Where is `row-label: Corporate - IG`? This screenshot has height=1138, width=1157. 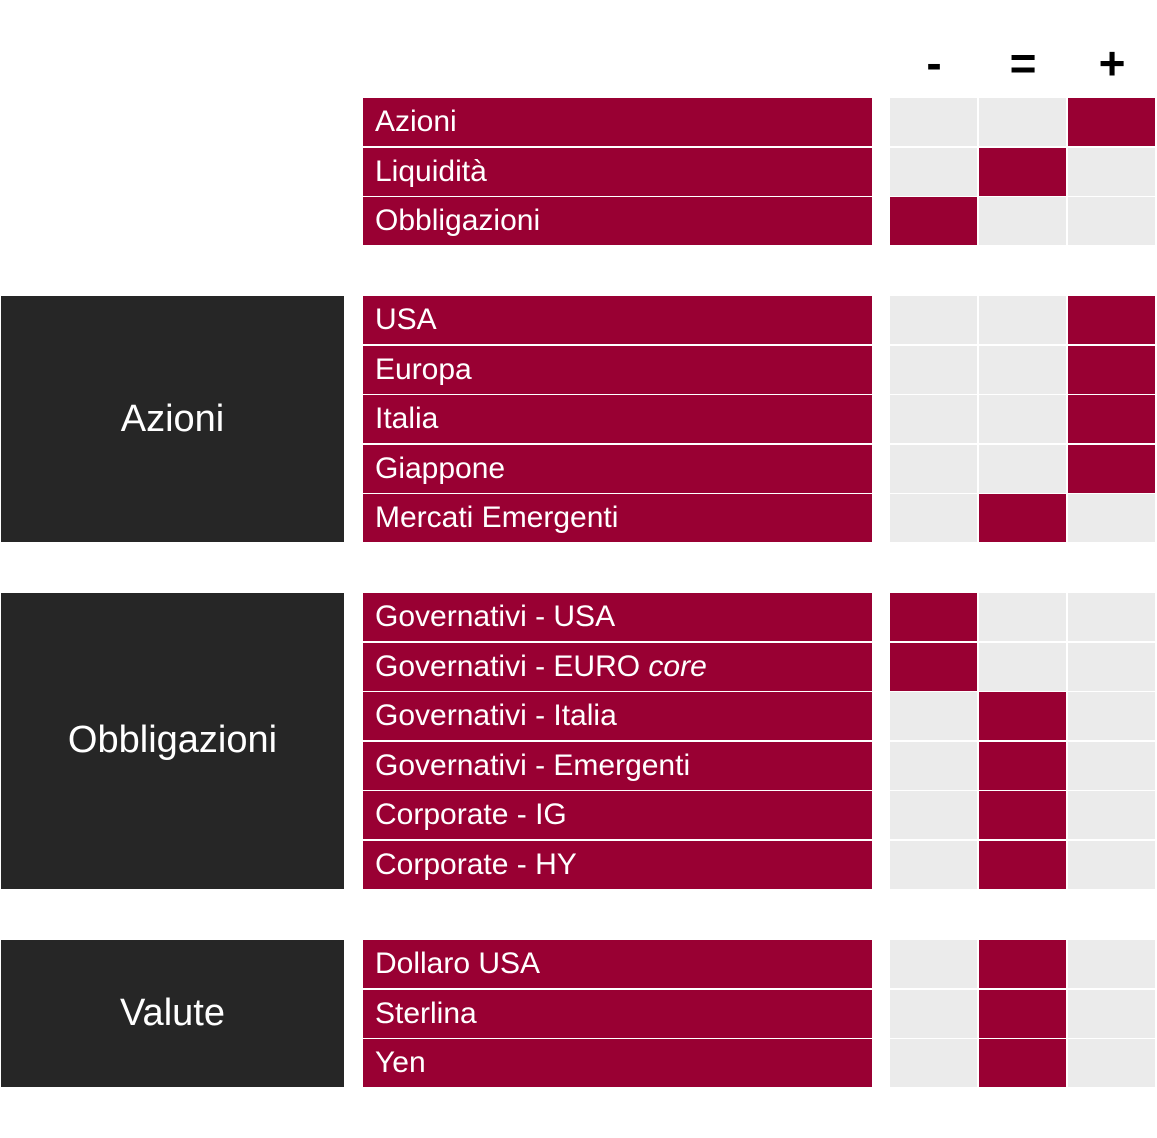
row-label: Corporate - IG is located at coordinates (617, 815).